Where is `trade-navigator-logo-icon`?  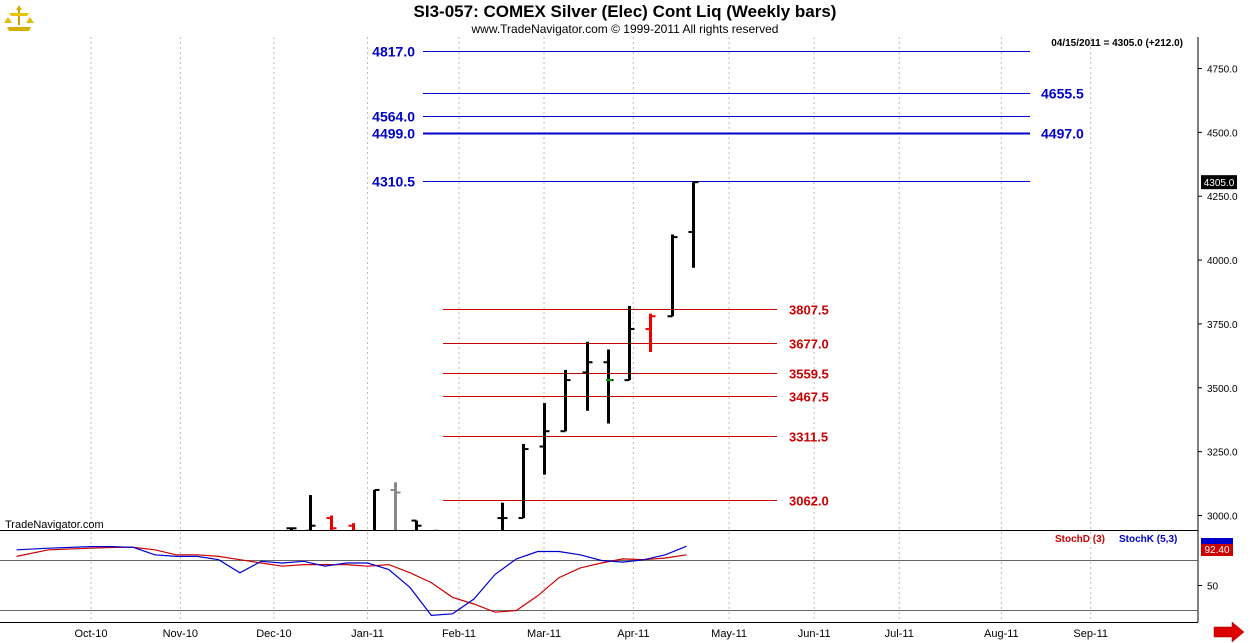 trade-navigator-logo-icon is located at coordinates (19, 18).